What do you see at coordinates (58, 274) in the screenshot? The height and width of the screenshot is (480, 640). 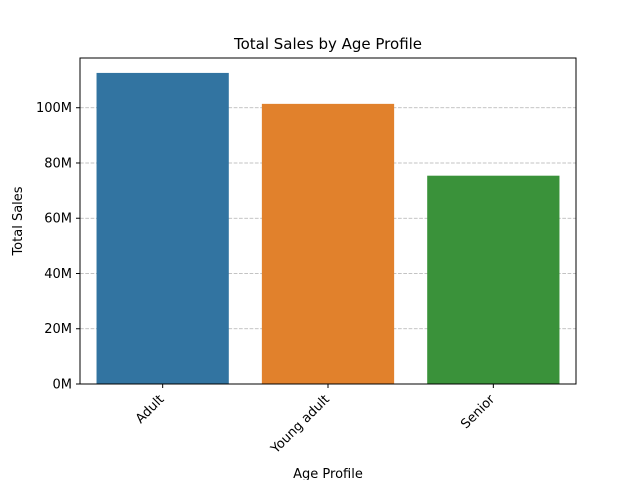 I see `y-tick-label: 40M` at bounding box center [58, 274].